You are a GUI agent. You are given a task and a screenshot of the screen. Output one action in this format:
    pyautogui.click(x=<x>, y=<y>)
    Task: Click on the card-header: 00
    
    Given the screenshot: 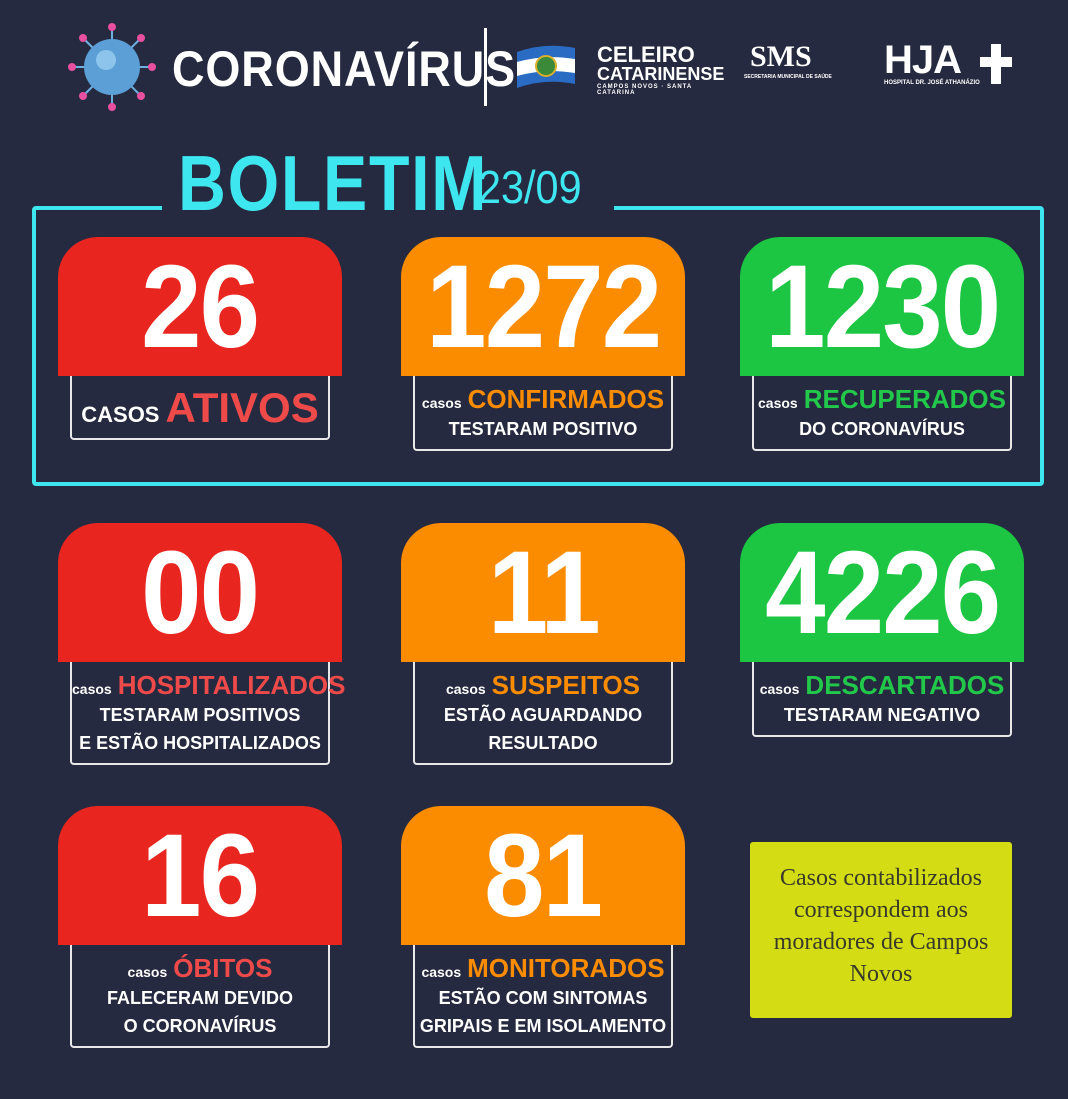 What is the action you would take?
    pyautogui.click(x=200, y=592)
    